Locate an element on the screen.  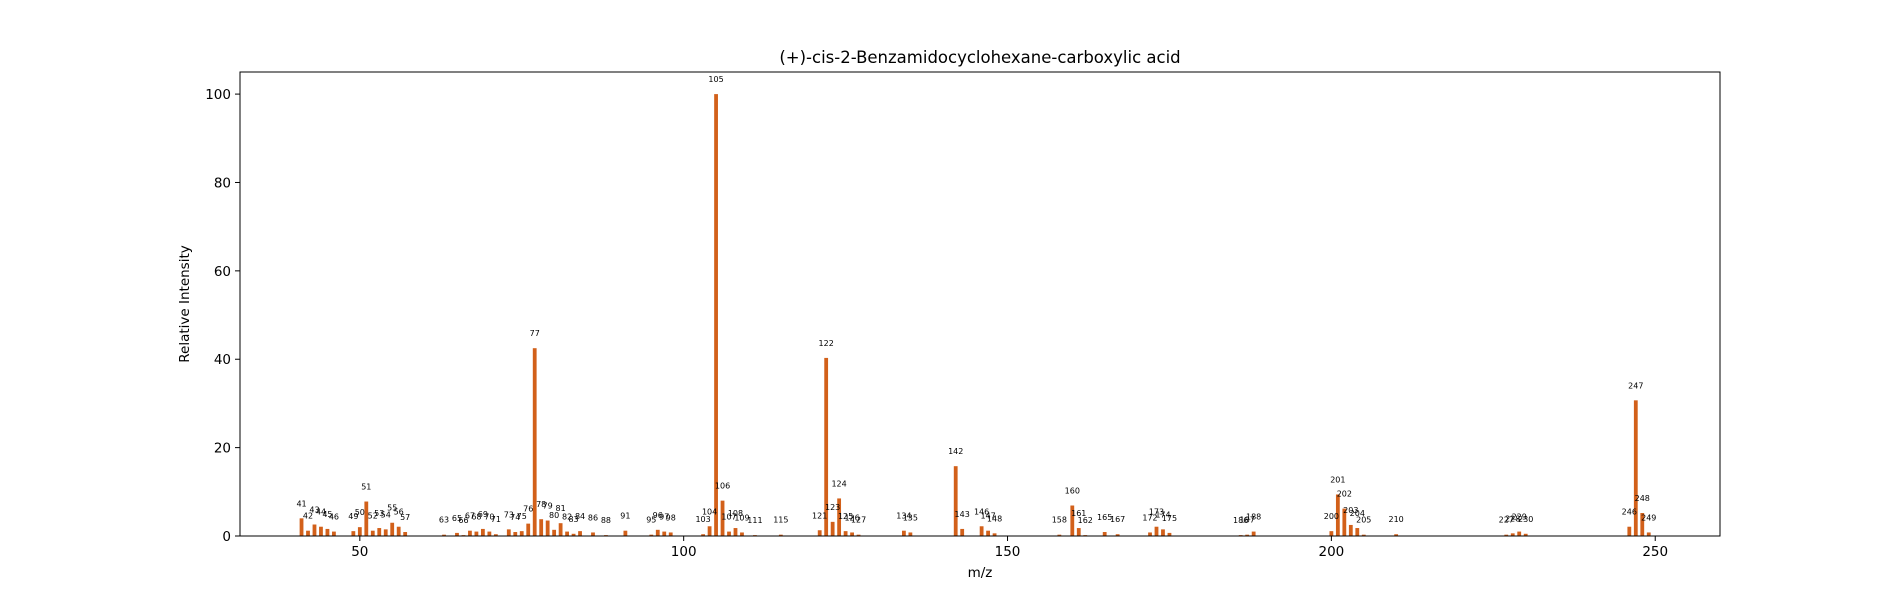
peak-label: 77 is located at coordinates (535, 333).